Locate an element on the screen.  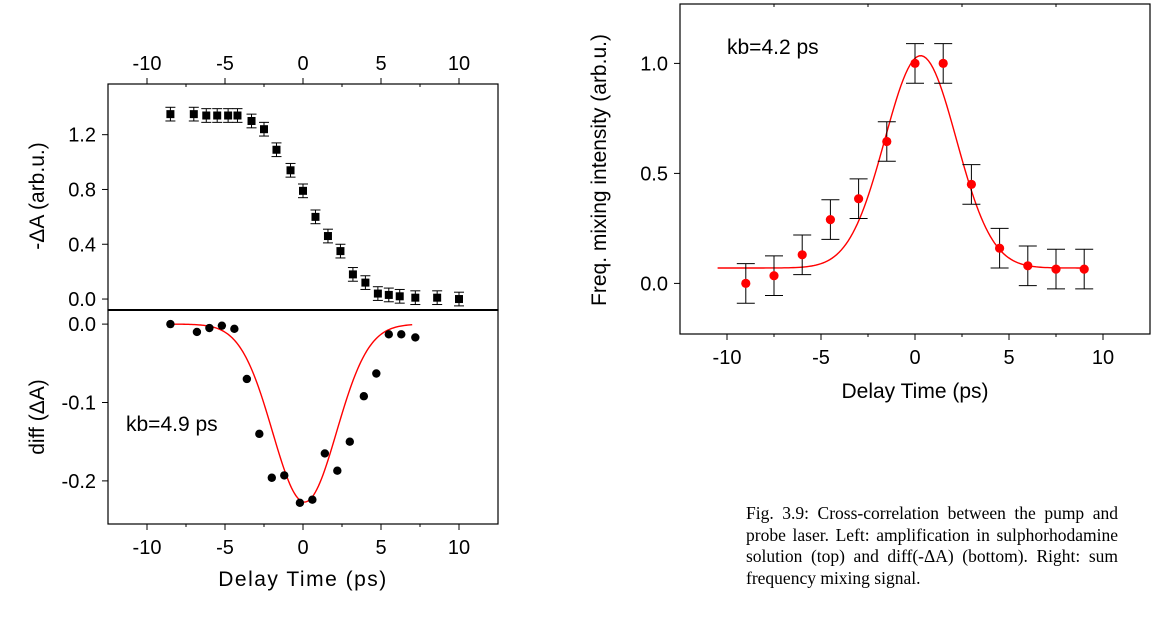
fit-annotation: kb=4.9 ps is located at coordinates (172, 424).